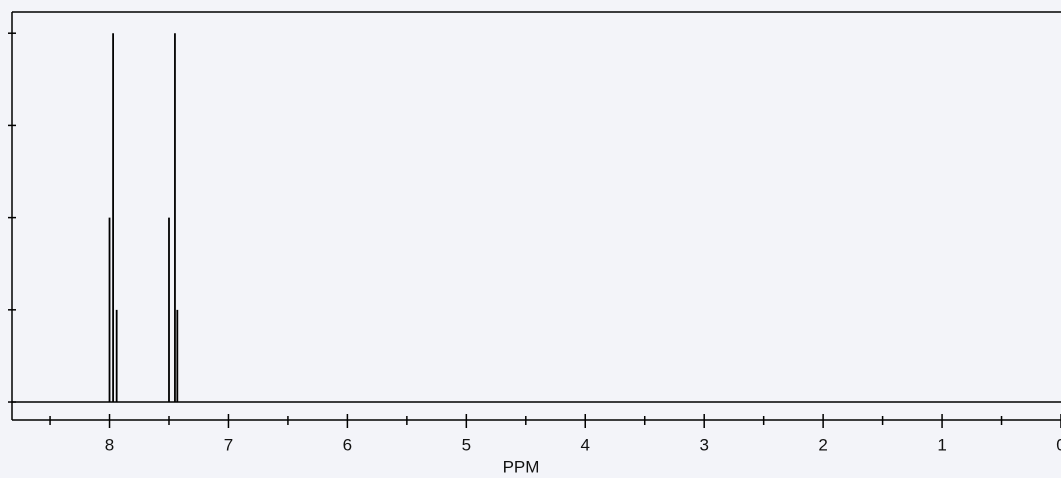 The width and height of the screenshot is (1061, 478). What do you see at coordinates (1058, 444) in the screenshot?
I see `x-tick-label: 0` at bounding box center [1058, 444].